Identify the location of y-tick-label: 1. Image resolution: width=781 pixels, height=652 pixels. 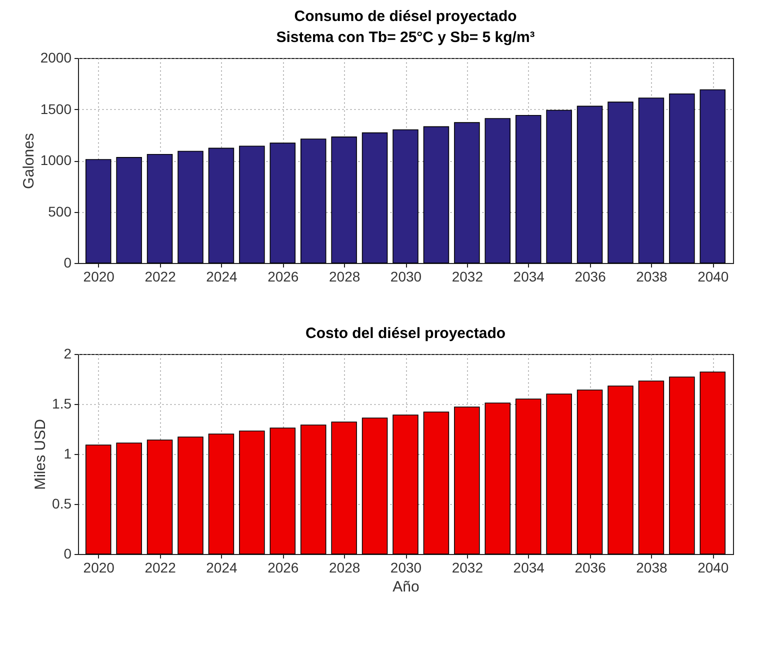
(68, 454).